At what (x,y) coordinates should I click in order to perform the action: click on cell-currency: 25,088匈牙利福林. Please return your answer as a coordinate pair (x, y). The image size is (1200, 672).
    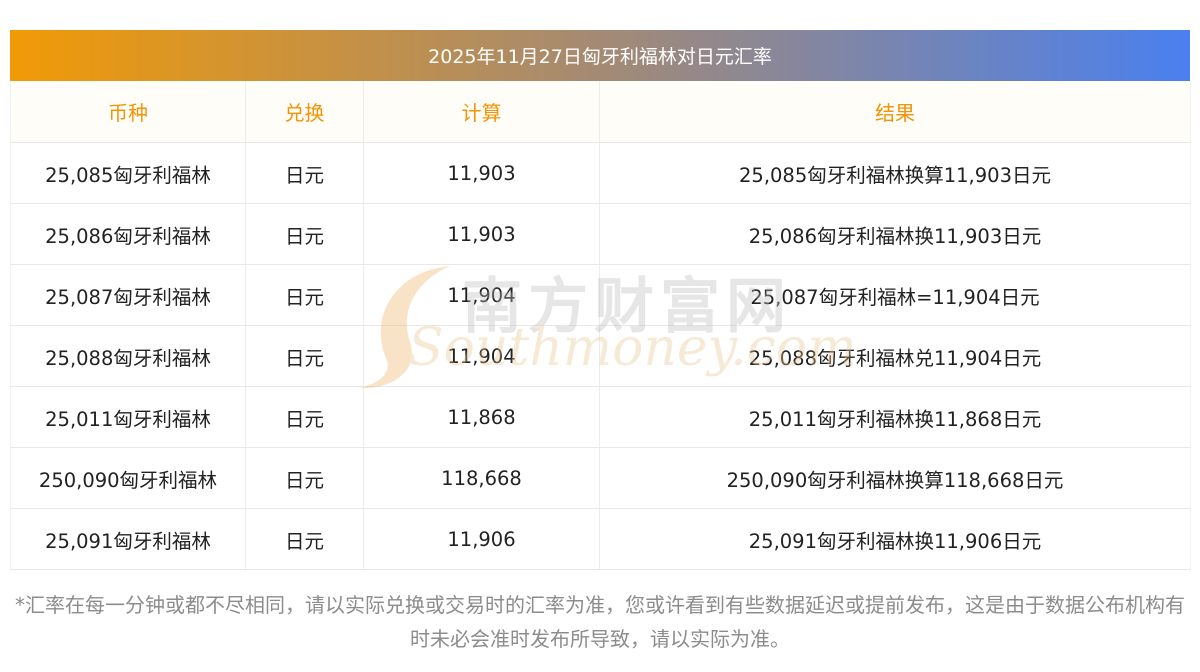
    Looking at the image, I should click on (128, 356).